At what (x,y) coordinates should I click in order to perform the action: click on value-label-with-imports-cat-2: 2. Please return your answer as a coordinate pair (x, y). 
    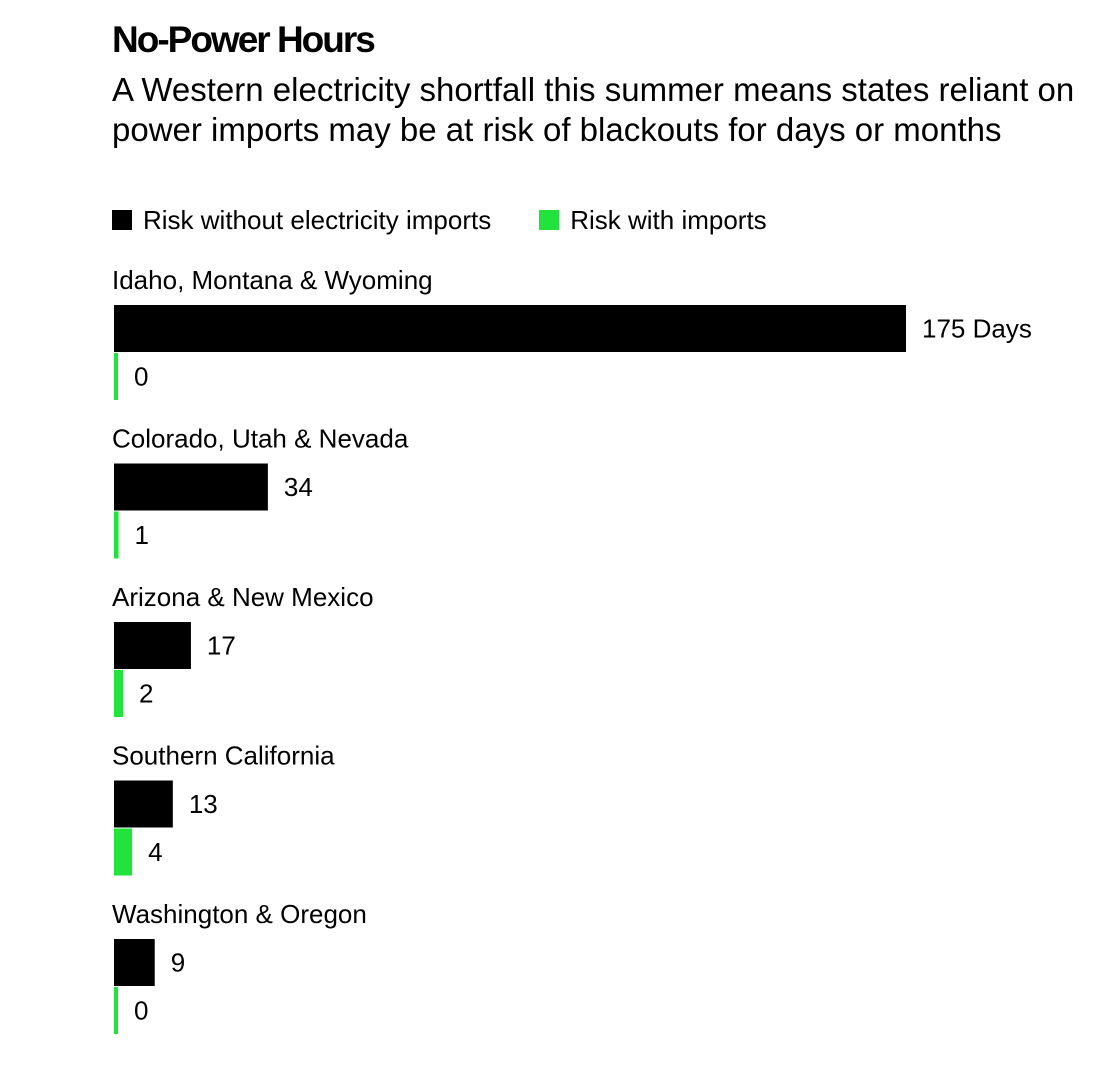
    Looking at the image, I should click on (146, 694).